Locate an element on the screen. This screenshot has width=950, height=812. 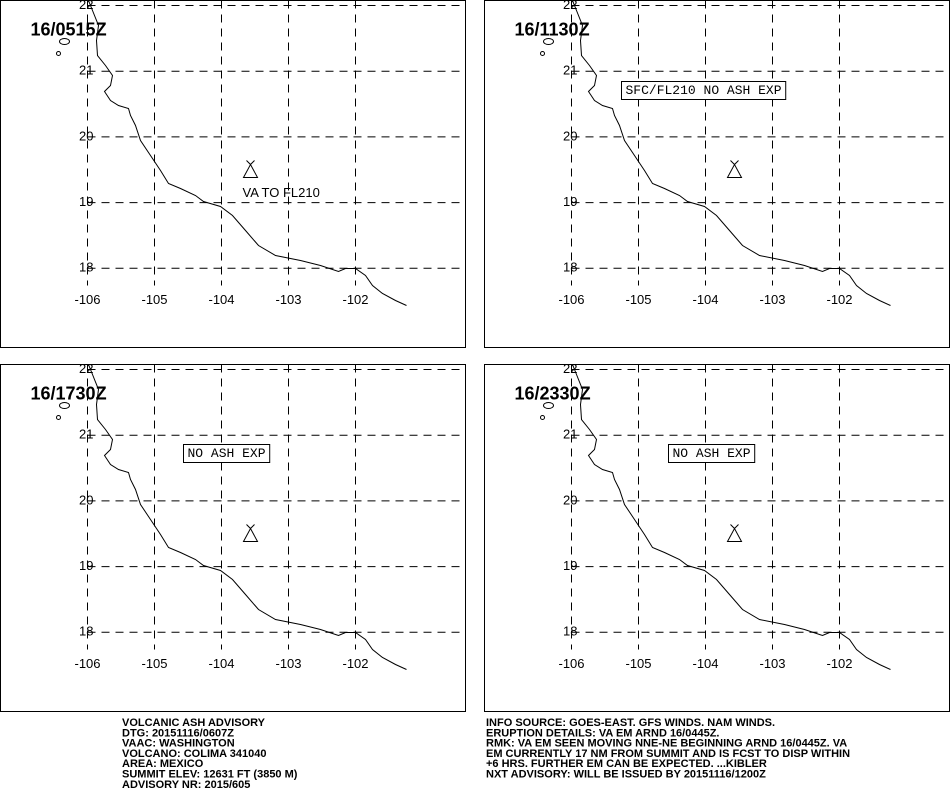
advisory-line: VAAC: WASHINGTON is located at coordinates (178, 744).